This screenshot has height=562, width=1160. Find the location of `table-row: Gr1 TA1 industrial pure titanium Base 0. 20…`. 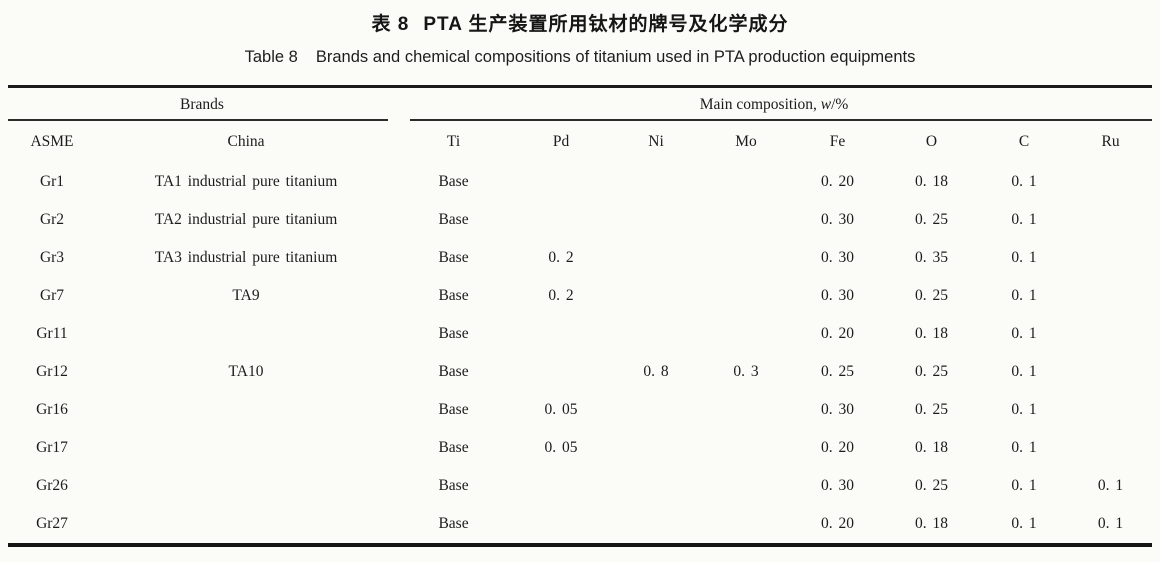

table-row: Gr1 TA1 industrial pure titanium Base 0. 20… is located at coordinates (580, 182).